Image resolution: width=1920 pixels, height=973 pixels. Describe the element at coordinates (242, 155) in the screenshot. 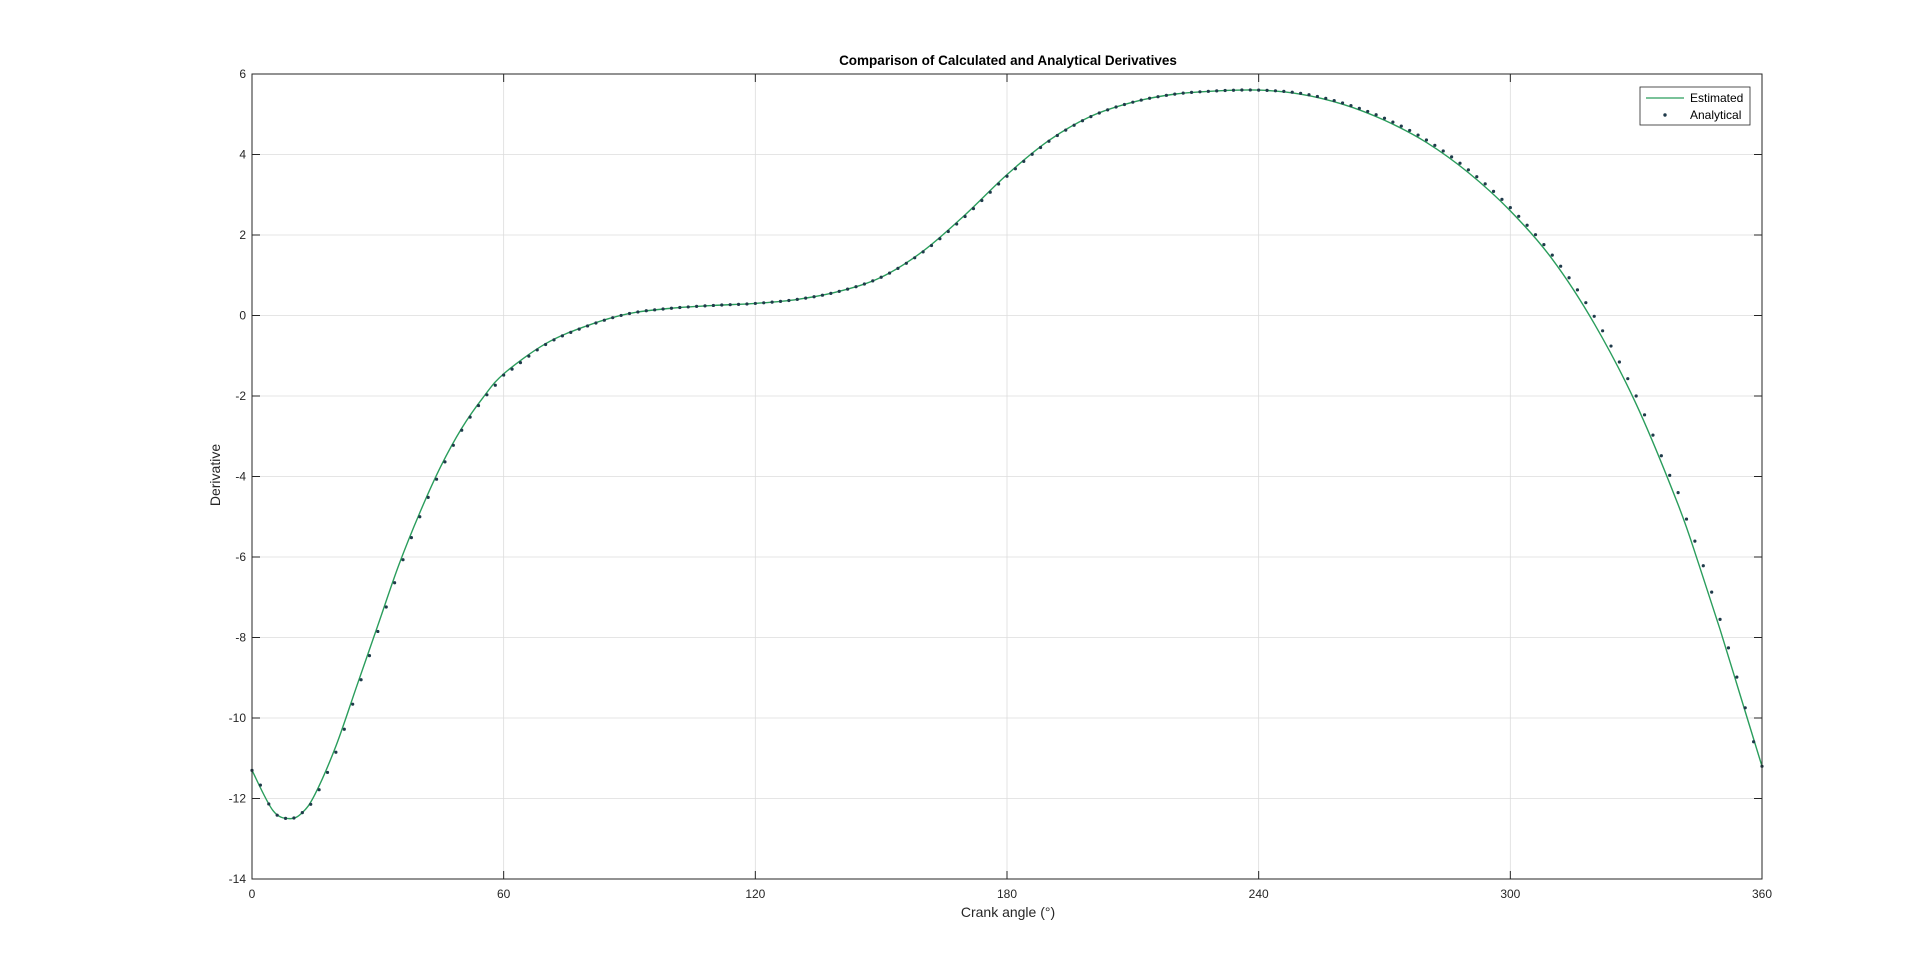

I see `y-tick-label: 4` at that location.